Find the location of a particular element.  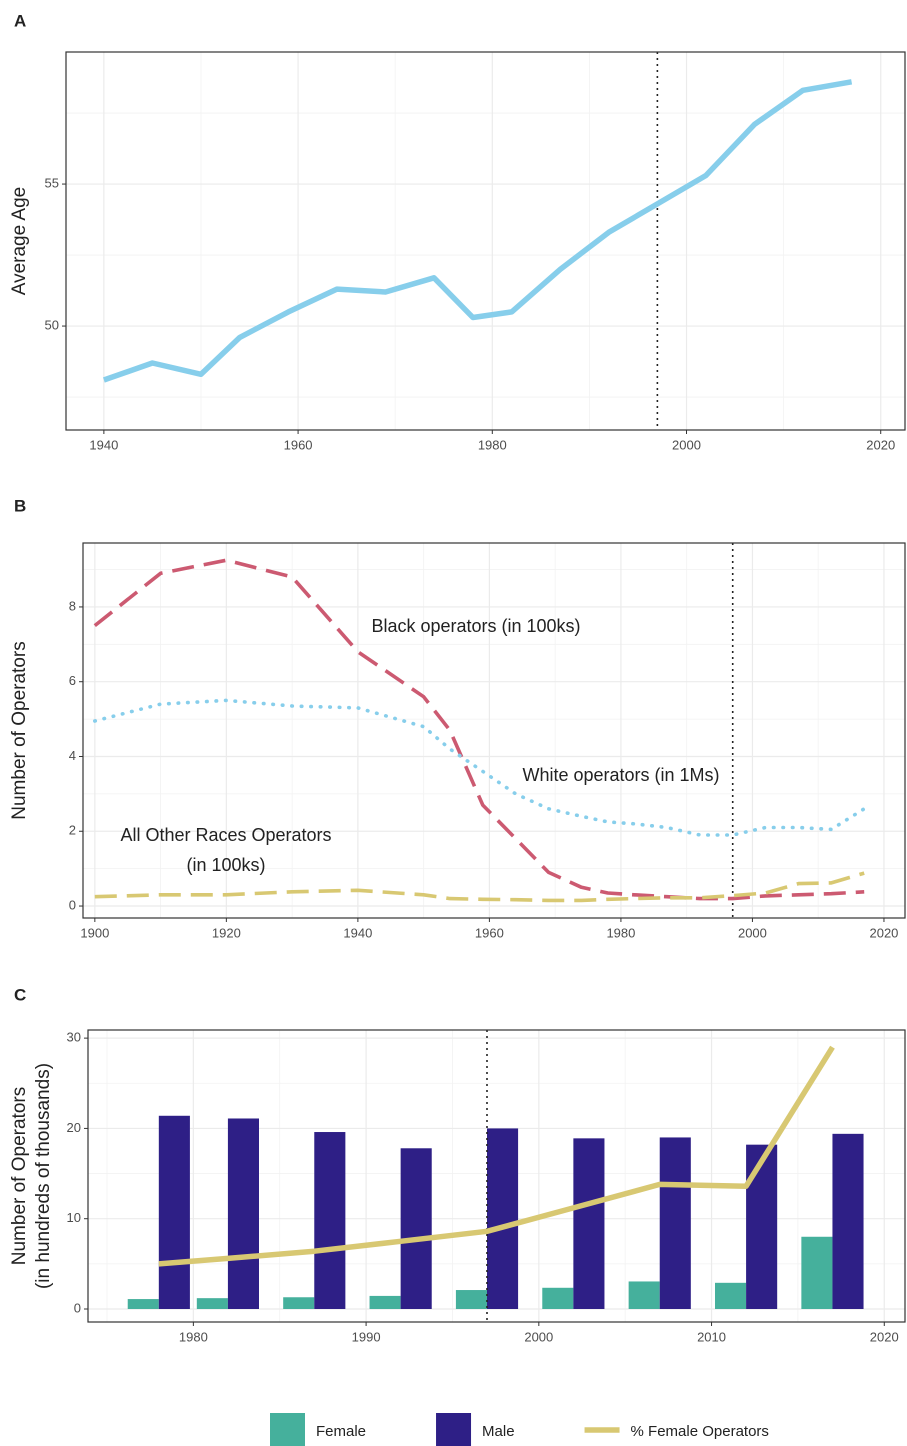

annotation: White operators (in 1Ms) is located at coordinates (620, 775).